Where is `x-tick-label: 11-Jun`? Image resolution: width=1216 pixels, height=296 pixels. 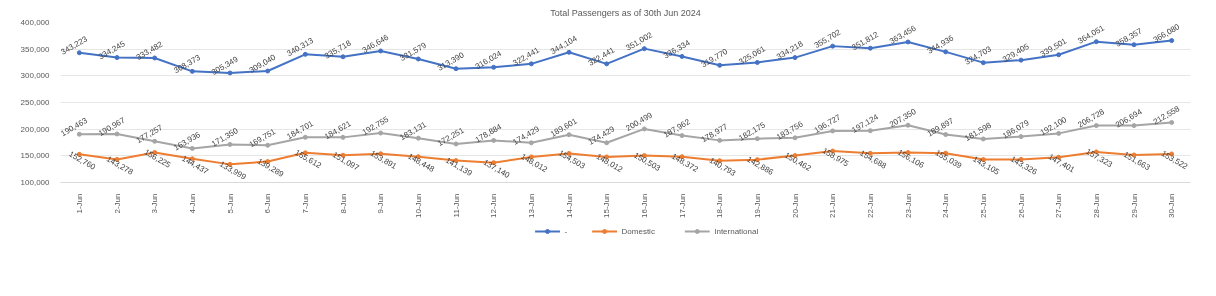
x-tick-label: 11-Jun is located at coordinates (456, 205).